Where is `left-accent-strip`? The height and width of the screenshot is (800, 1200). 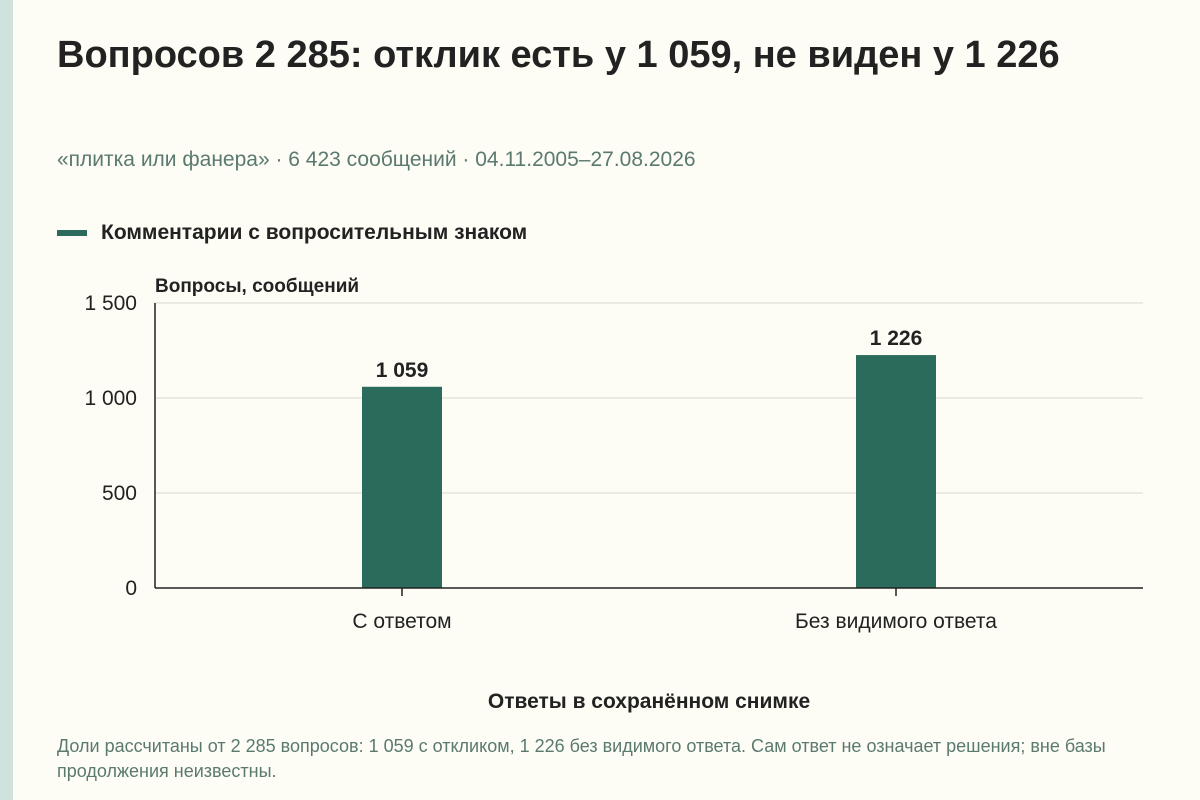
left-accent-strip is located at coordinates (6, 400).